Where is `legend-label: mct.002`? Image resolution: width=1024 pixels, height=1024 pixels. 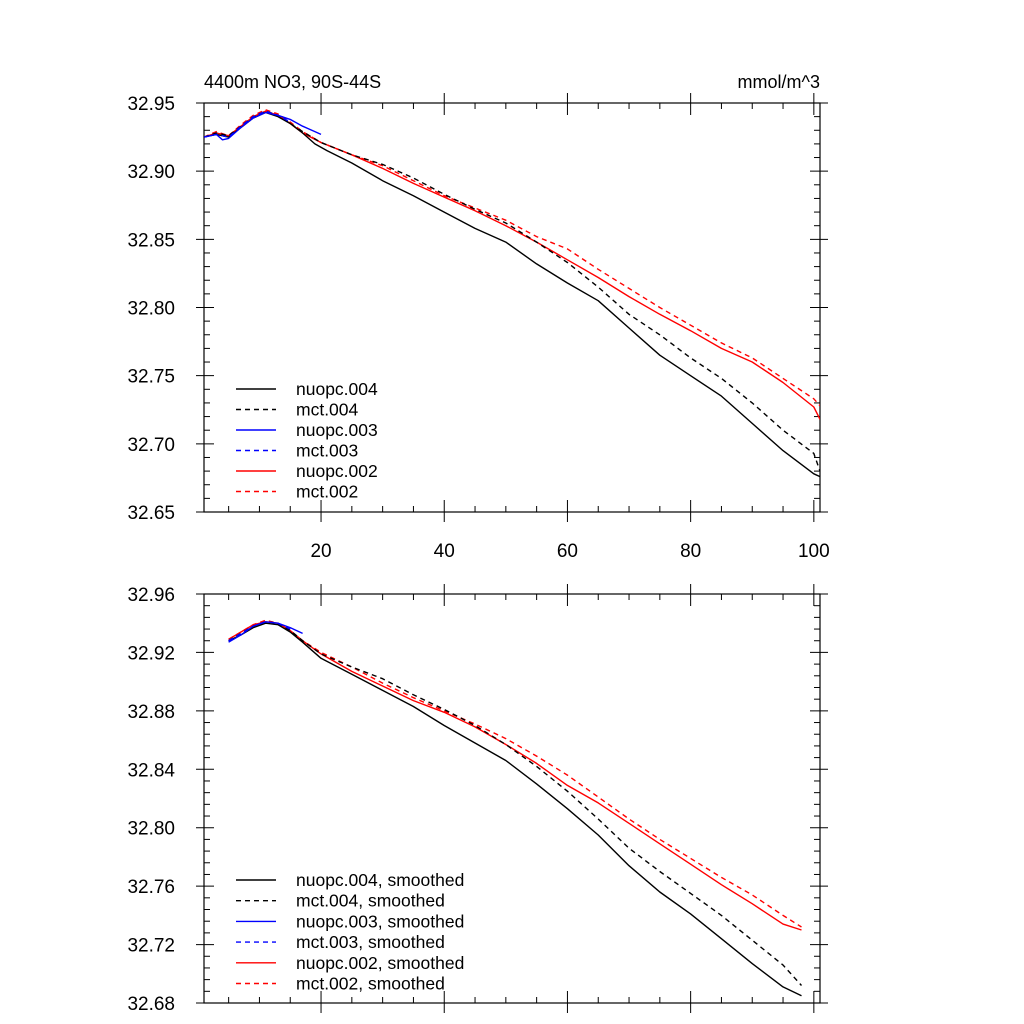
legend-label: mct.002 is located at coordinates (327, 492).